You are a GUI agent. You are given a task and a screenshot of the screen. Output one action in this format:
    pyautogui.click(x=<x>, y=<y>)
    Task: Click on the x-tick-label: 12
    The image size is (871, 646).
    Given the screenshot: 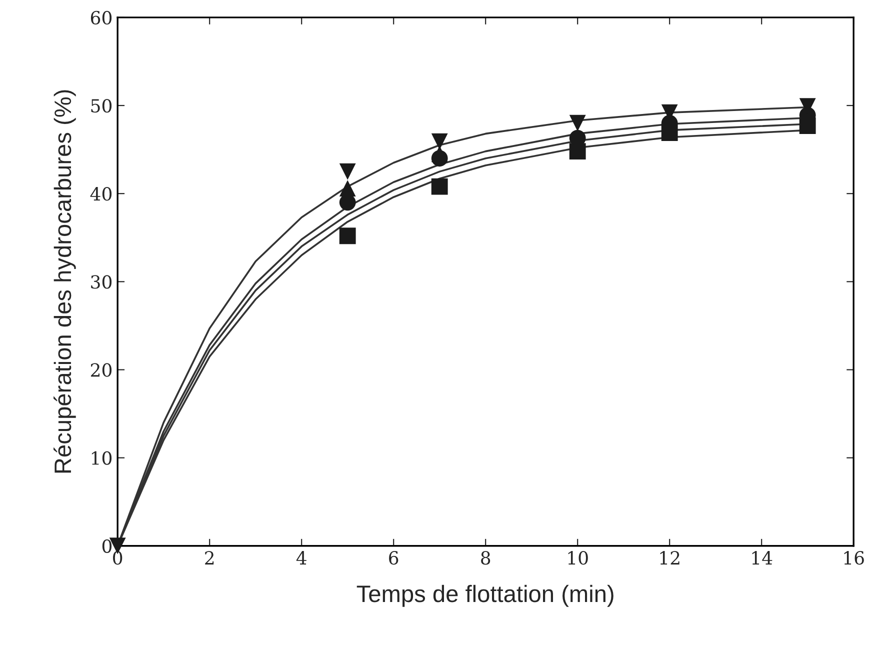 What is the action you would take?
    pyautogui.click(x=670, y=557)
    